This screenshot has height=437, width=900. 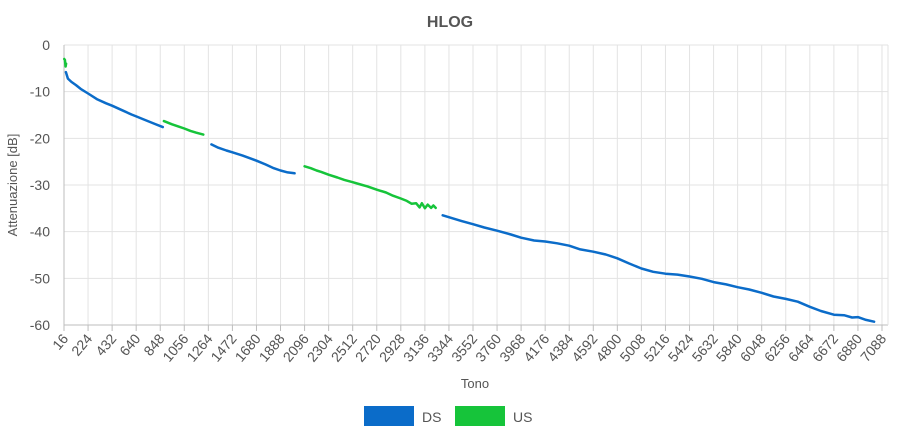 What do you see at coordinates (175, 347) in the screenshot?
I see `x-tick-label: 1056` at bounding box center [175, 347].